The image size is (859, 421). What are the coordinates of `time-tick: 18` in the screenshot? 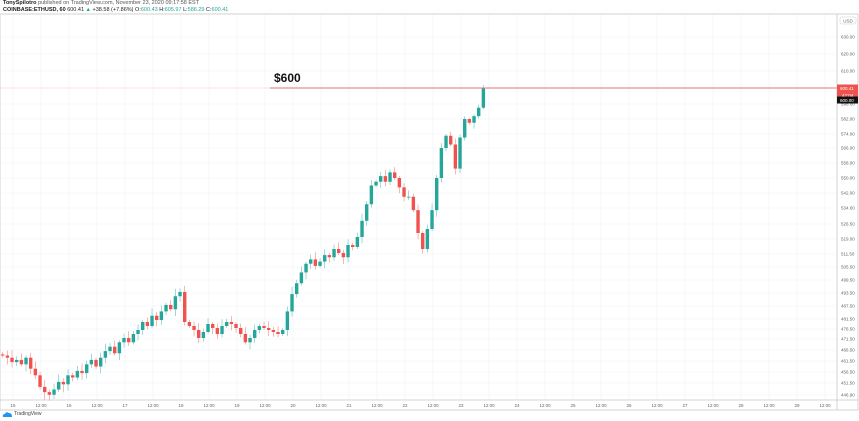 It's located at (181, 405).